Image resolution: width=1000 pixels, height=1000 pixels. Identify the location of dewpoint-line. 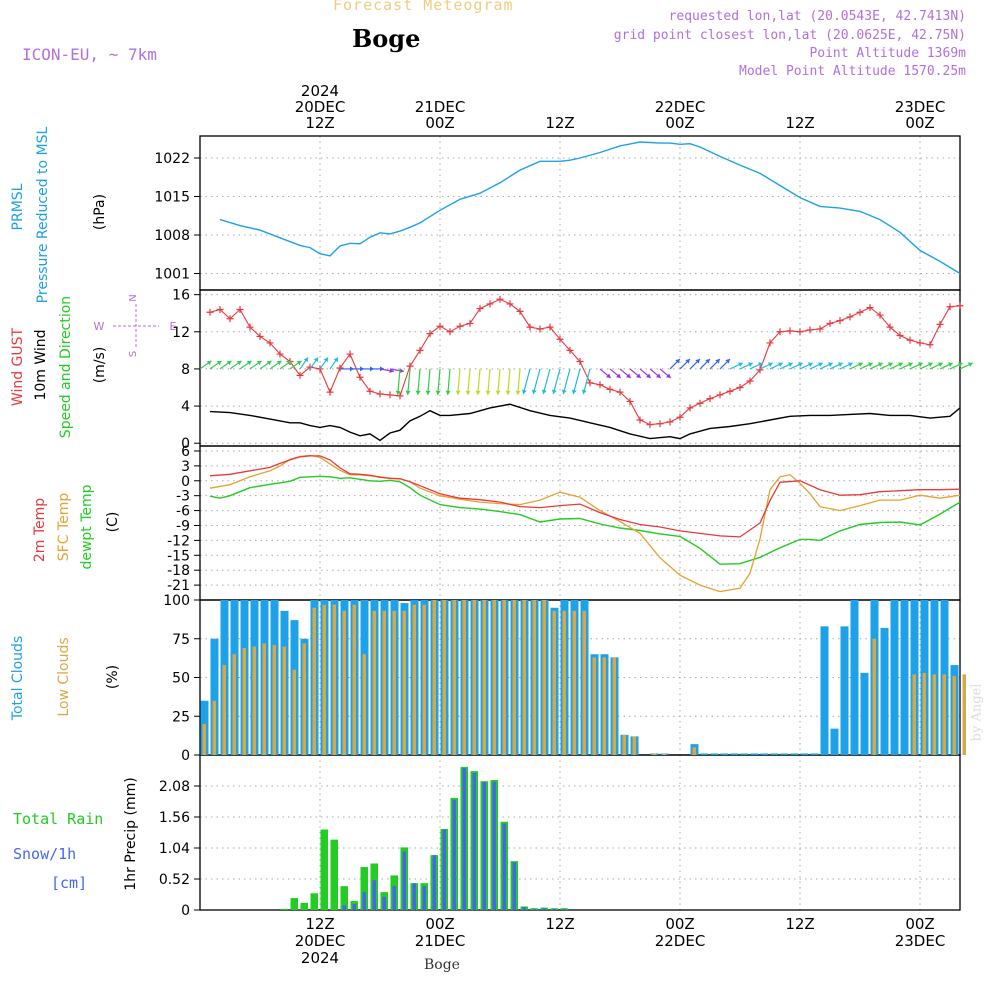
(585, 520).